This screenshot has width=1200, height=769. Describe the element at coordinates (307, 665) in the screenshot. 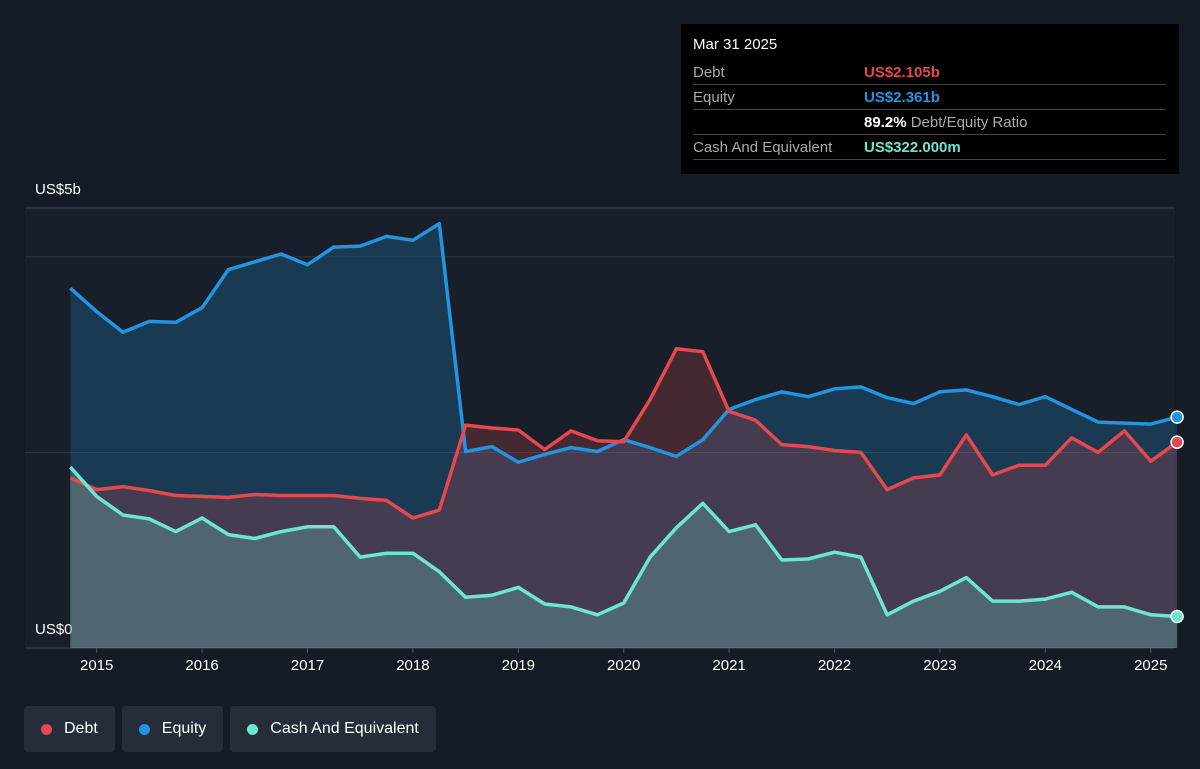

I see `x-tick-label: 2017` at that location.